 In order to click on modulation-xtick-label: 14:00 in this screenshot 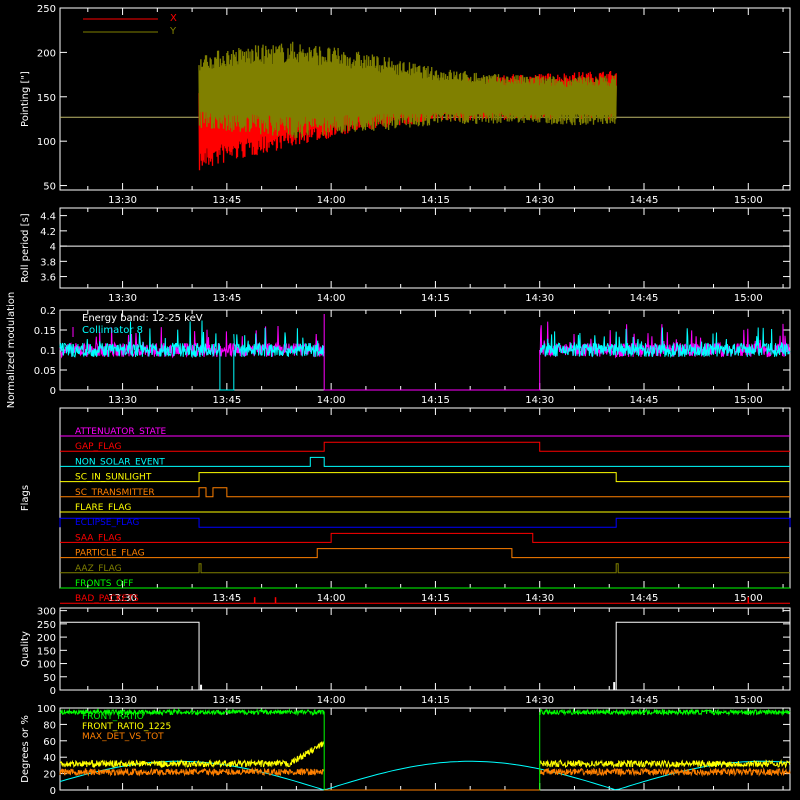, I will do `click(331, 400)`.